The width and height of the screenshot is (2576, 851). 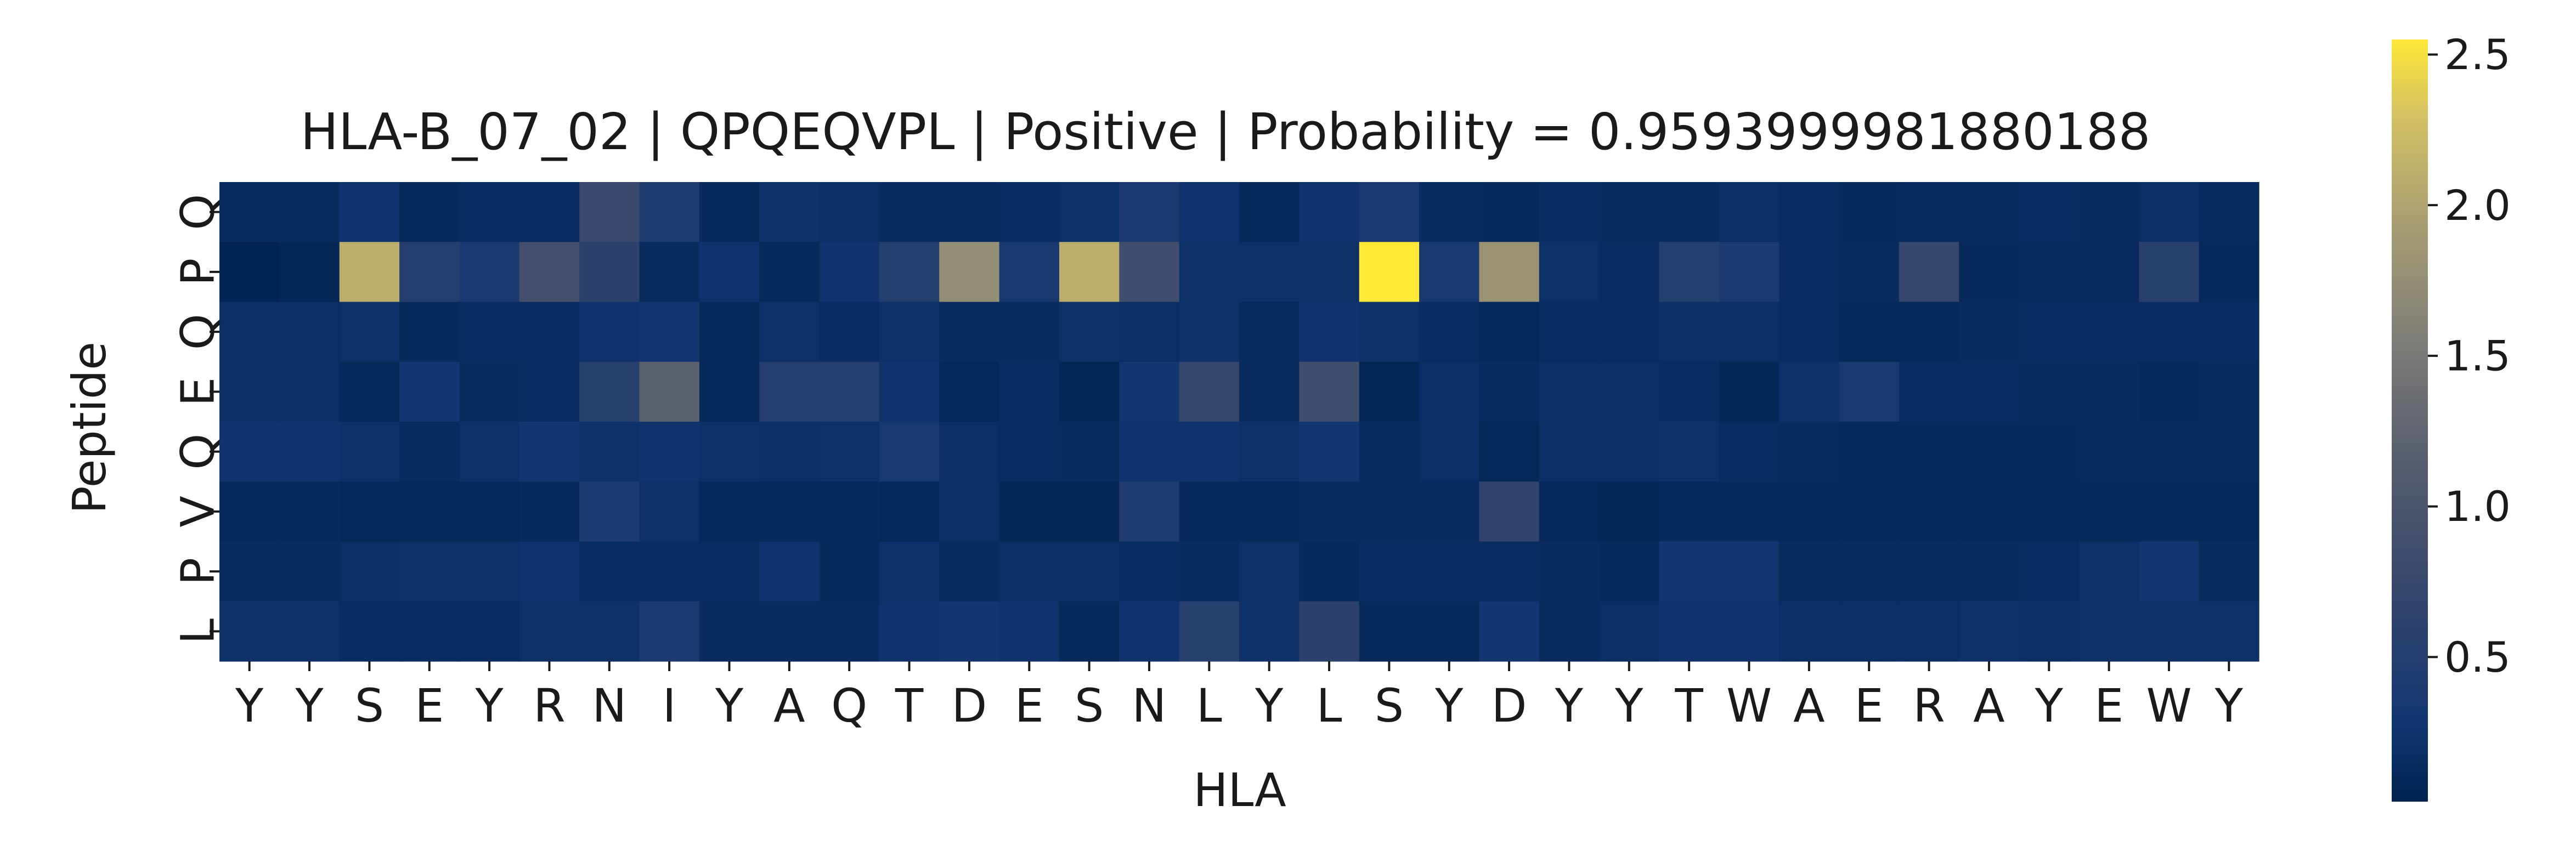 I want to click on x-tick-label: A, so click(x=1808, y=706).